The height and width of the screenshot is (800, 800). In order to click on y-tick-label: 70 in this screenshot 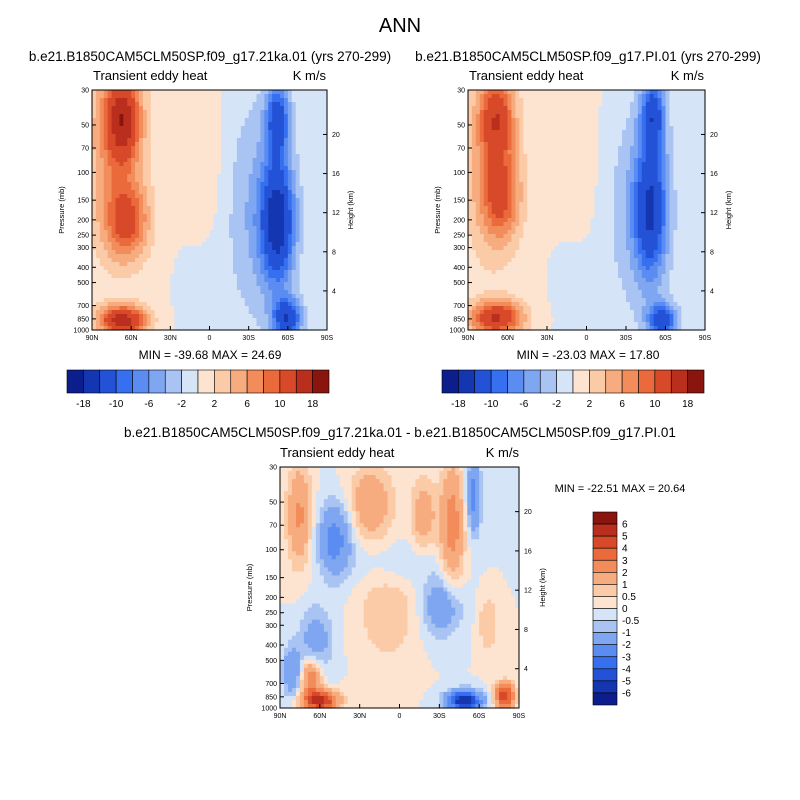, I will do `click(85, 148)`.